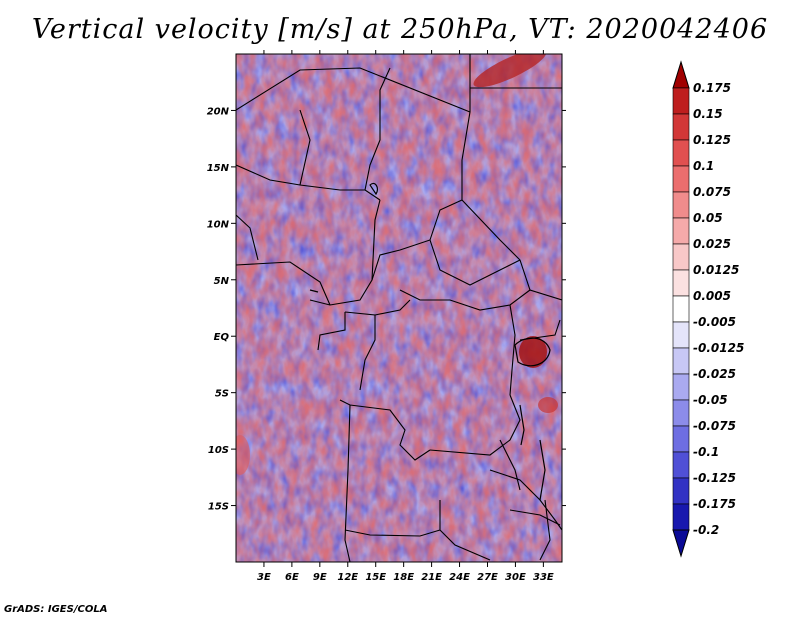  I want to click on lon-tick-label: 12E, so click(347, 577).